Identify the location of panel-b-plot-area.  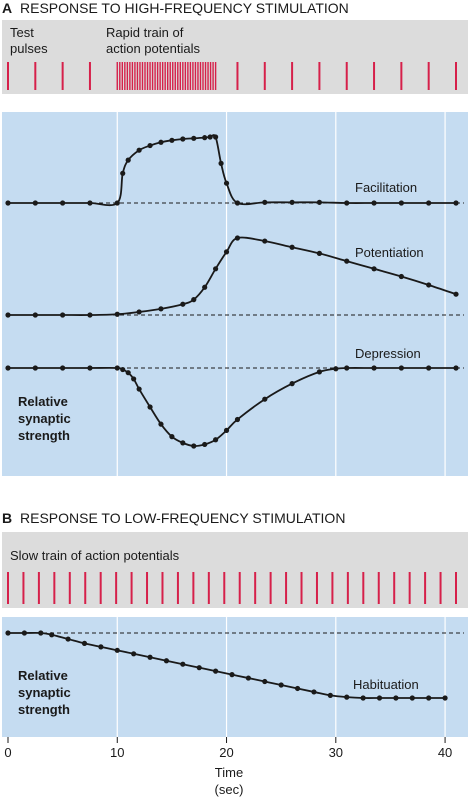
(235, 677).